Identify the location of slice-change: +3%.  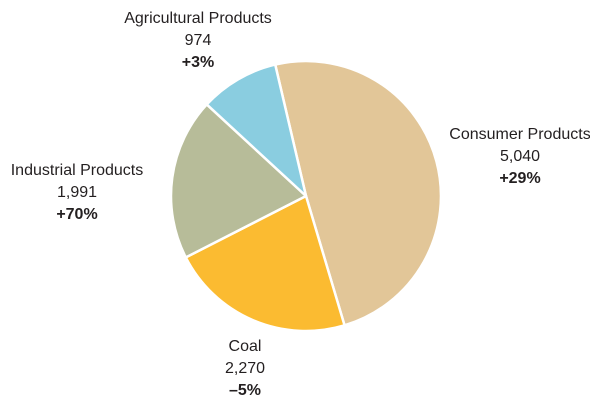
(198, 62).